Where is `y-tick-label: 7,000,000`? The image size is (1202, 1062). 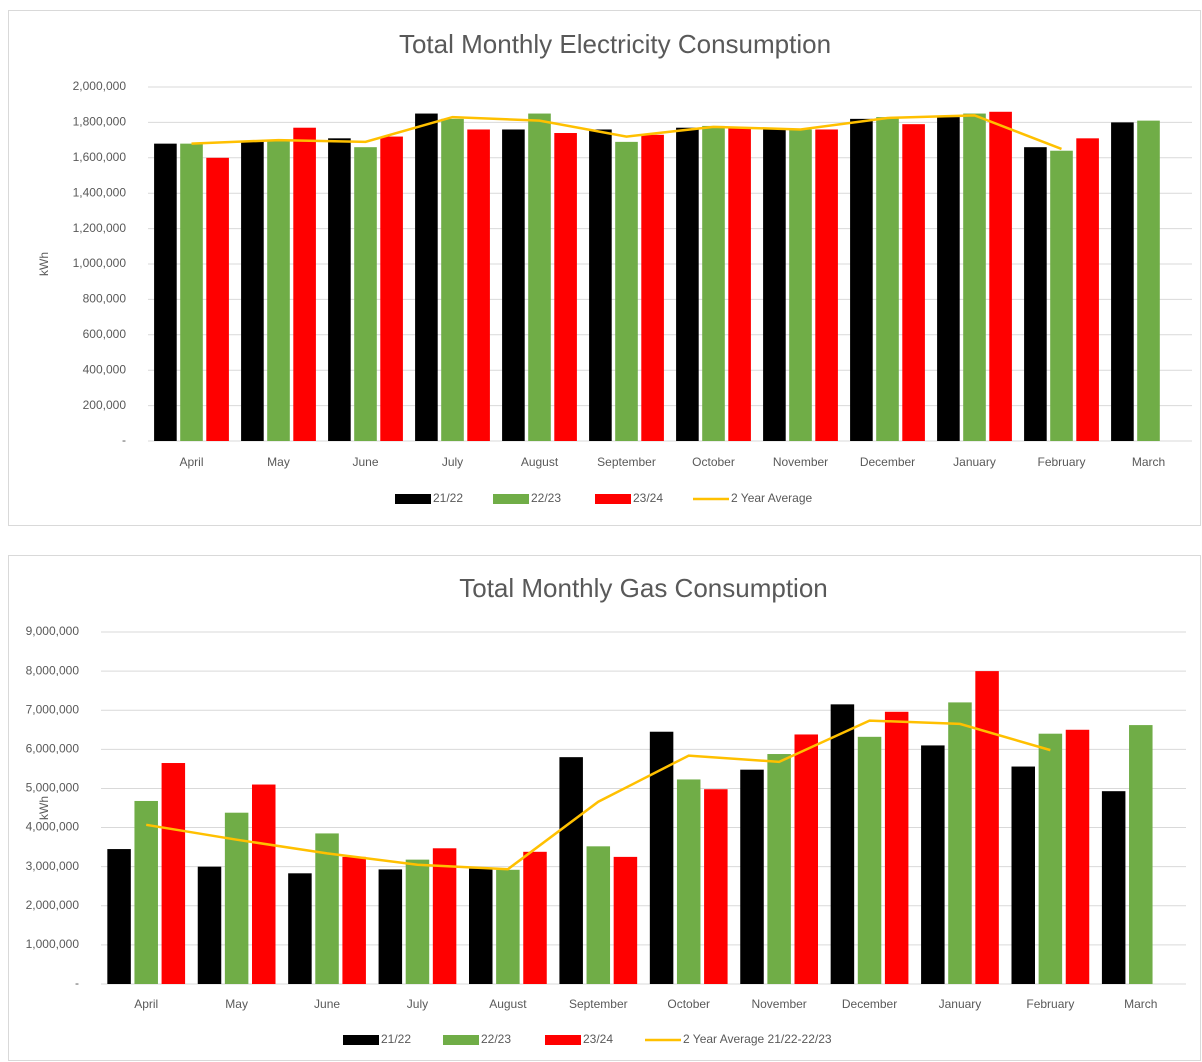 y-tick-label: 7,000,000 is located at coordinates (53, 709).